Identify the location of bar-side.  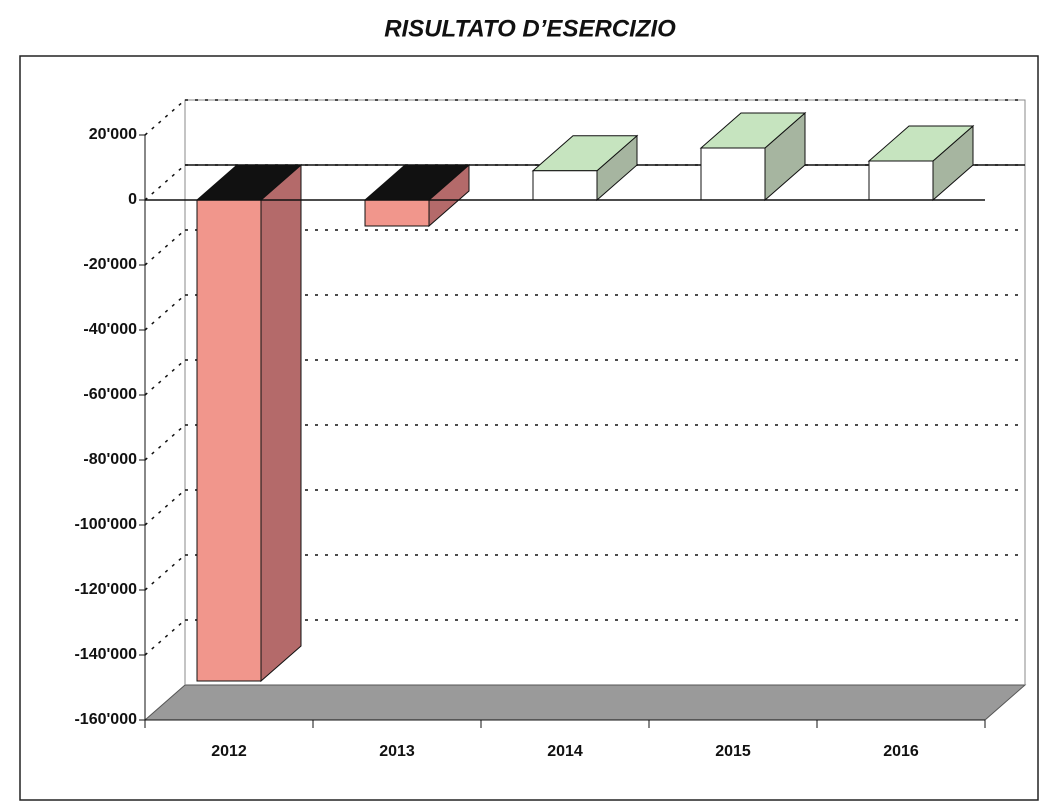
(281, 423).